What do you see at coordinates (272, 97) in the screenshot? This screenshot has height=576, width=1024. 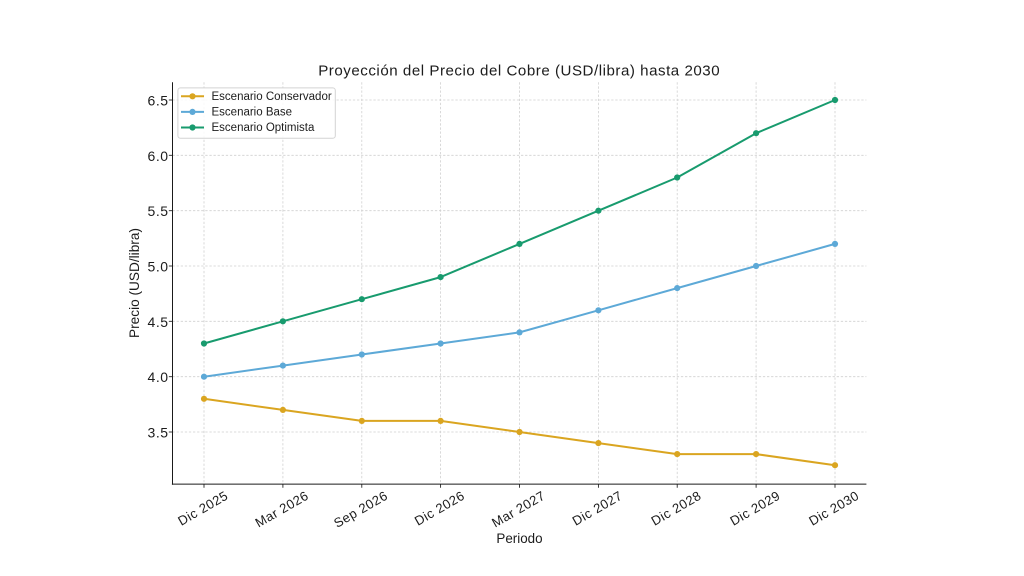 I see `svg-text: Escenario Conservador` at bounding box center [272, 97].